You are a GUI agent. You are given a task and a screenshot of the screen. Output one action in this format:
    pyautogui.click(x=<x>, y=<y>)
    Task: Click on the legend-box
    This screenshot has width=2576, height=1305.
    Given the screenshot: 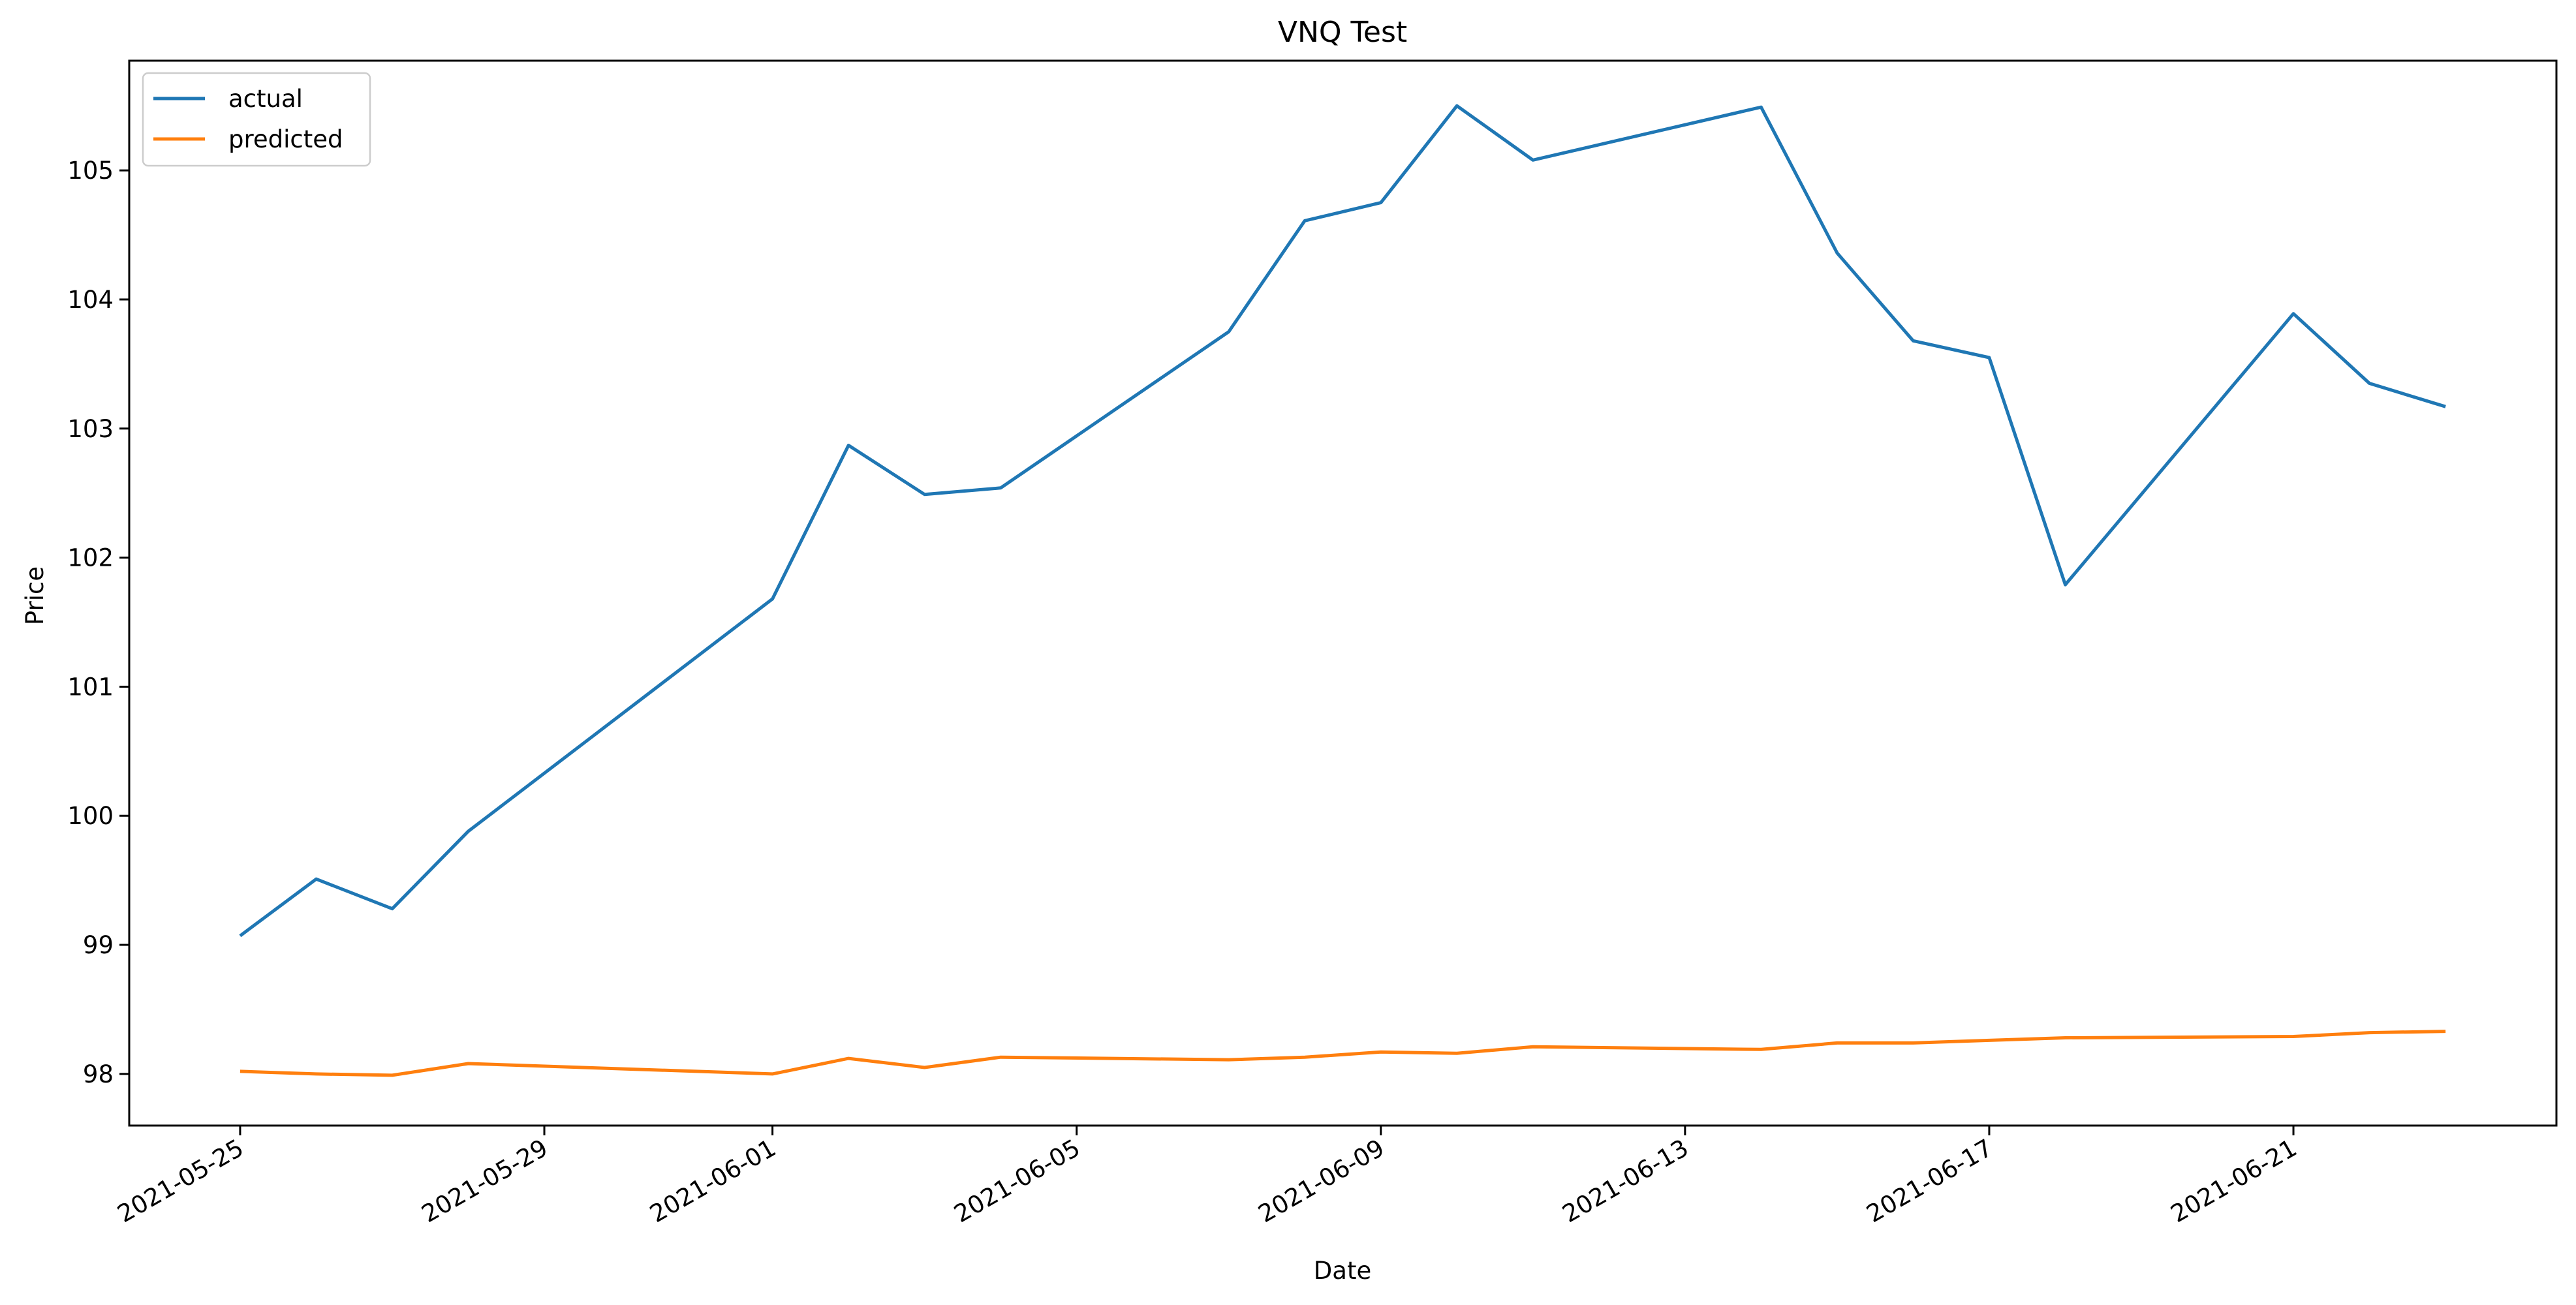 What is the action you would take?
    pyautogui.click(x=256, y=119)
    